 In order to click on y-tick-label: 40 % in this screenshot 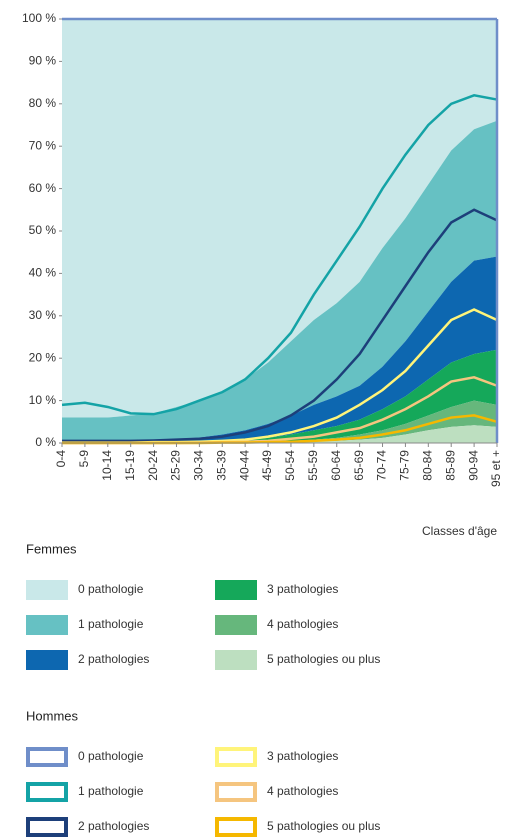, I will do `click(43, 273)`.